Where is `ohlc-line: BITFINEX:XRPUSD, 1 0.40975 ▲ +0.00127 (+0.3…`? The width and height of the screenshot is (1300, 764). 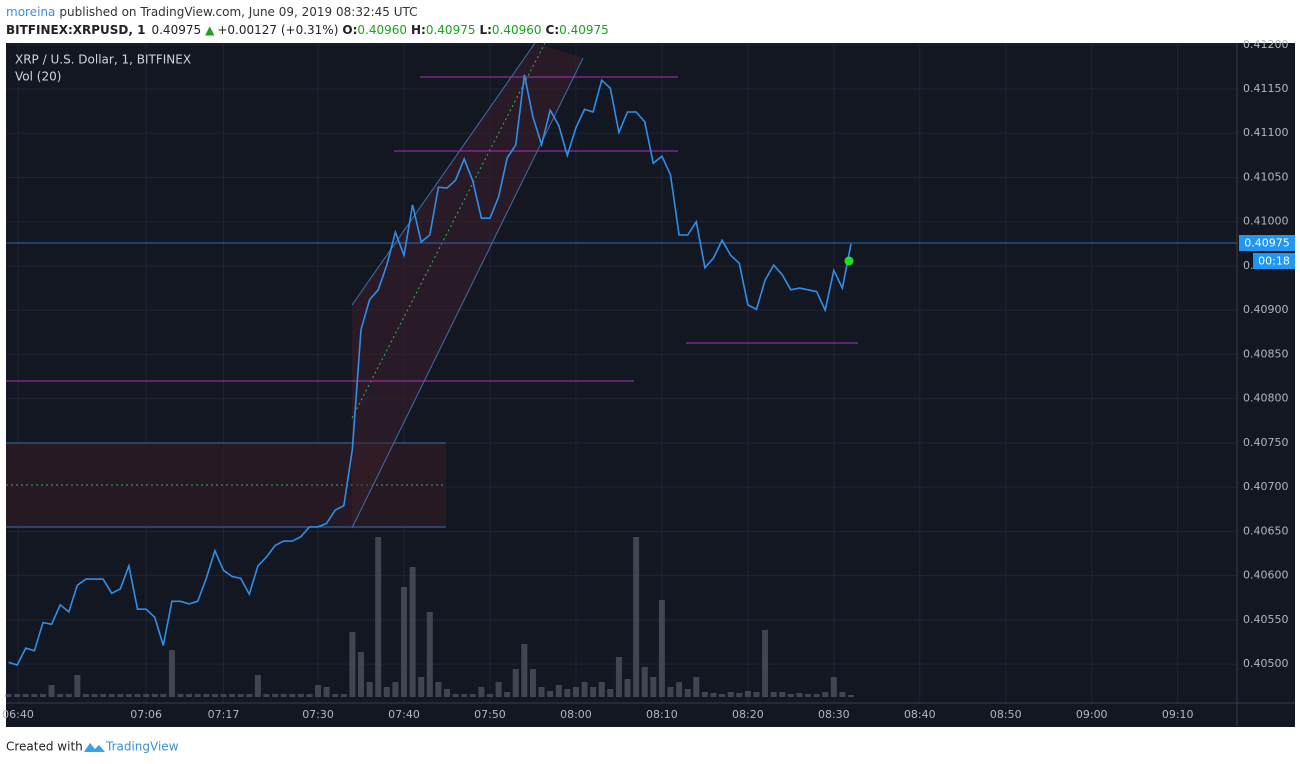 ohlc-line: BITFINEX:XRPUSD, 1 0.40975 ▲ +0.00127 (+0.3… is located at coordinates (307, 30).